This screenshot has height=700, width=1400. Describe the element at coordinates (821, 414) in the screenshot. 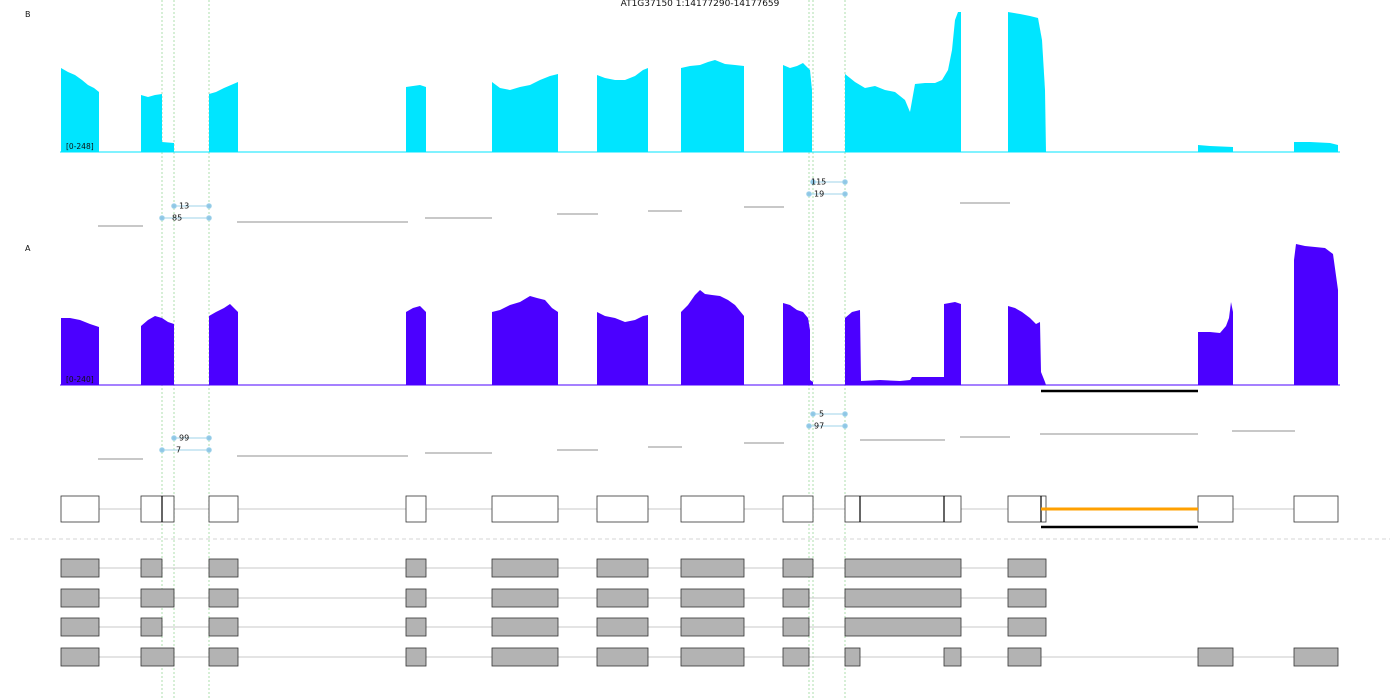

I see `junction-count-label: 5` at that location.